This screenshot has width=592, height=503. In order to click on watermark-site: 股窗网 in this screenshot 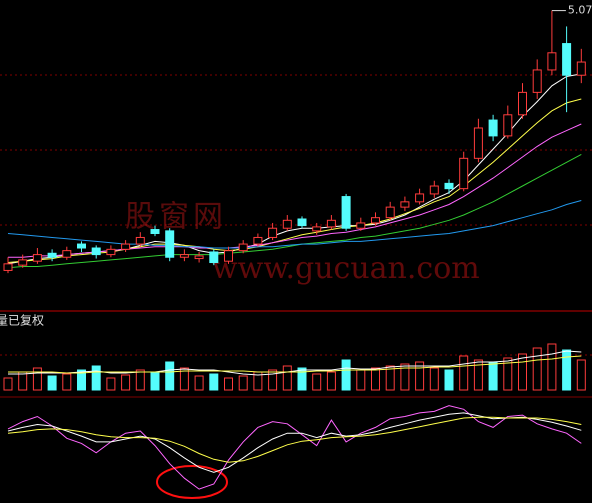, I will do `click(176, 217)`.